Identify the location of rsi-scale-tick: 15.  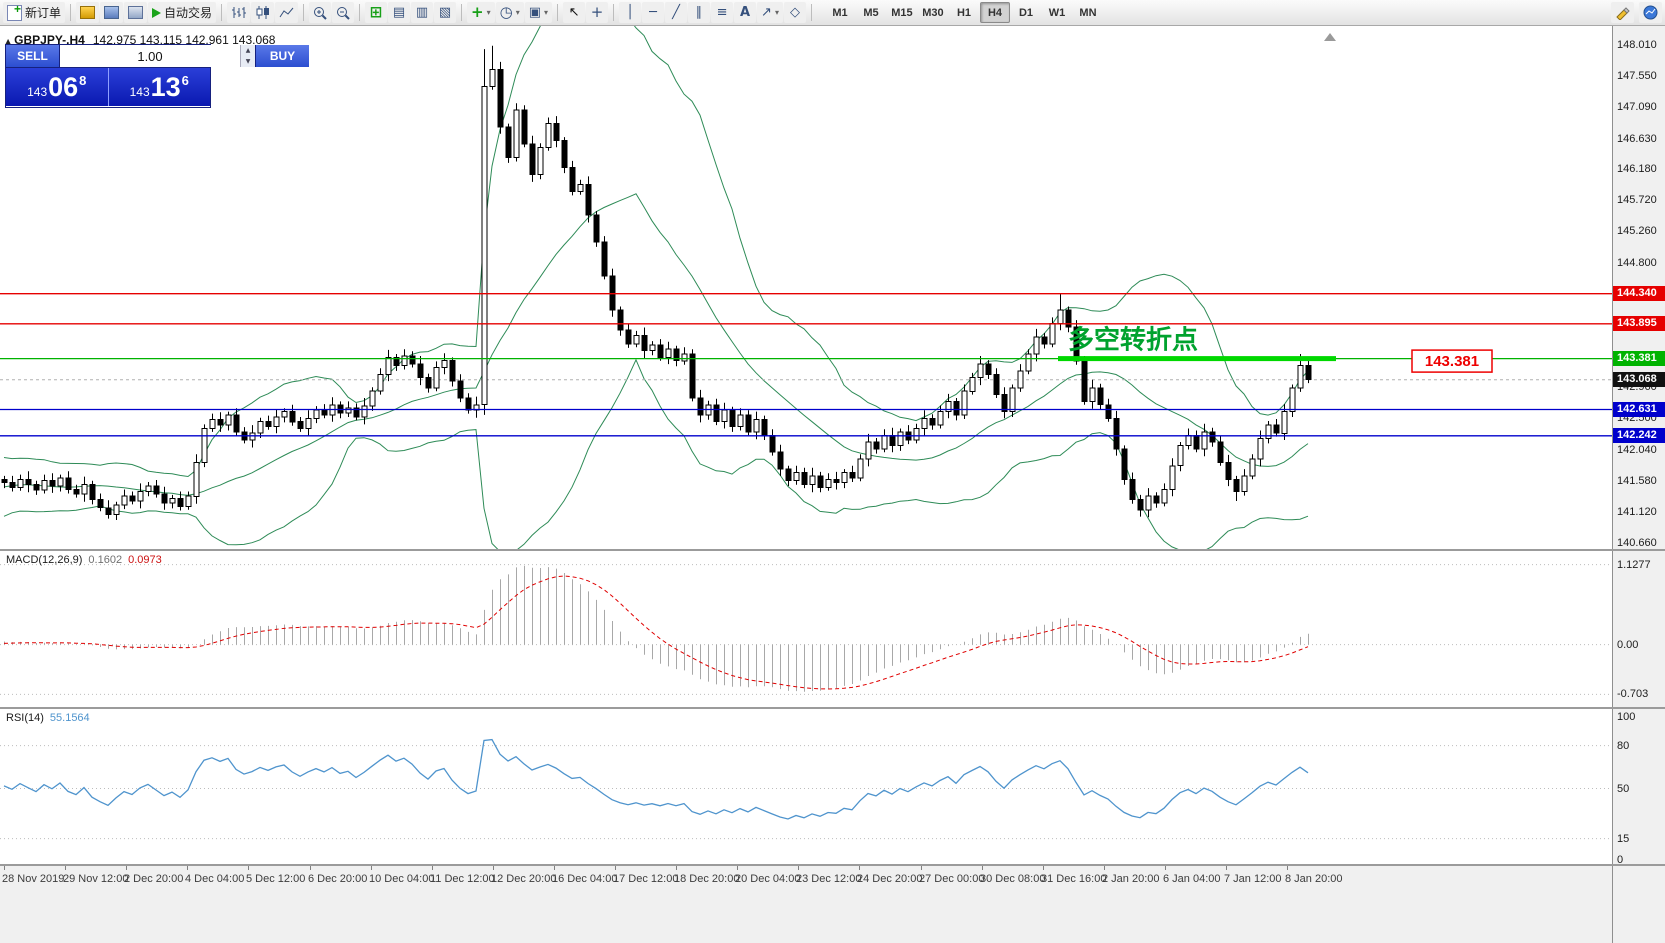
(1623, 838).